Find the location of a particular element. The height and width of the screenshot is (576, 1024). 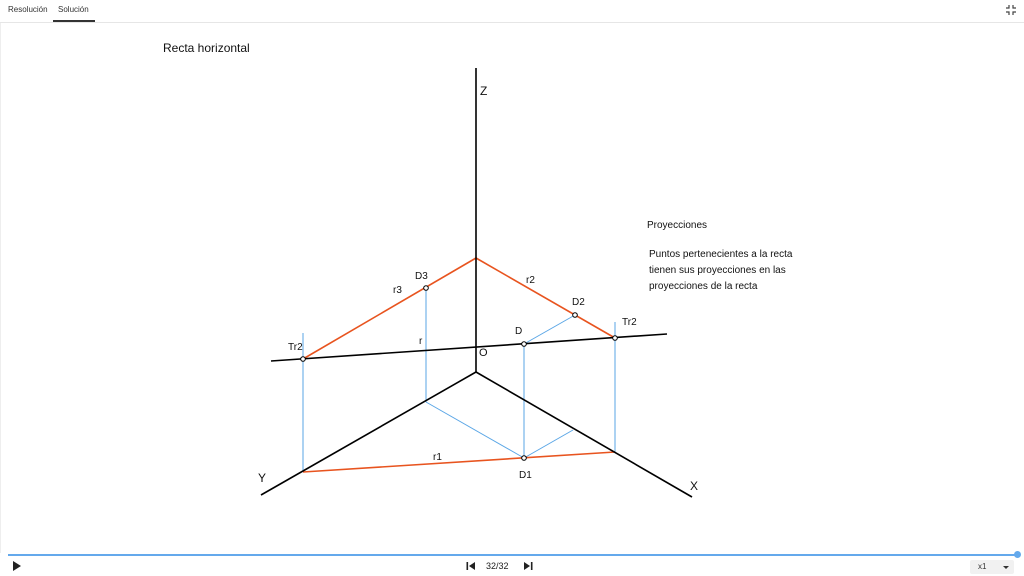

projection-r1 is located at coordinates (459, 462).